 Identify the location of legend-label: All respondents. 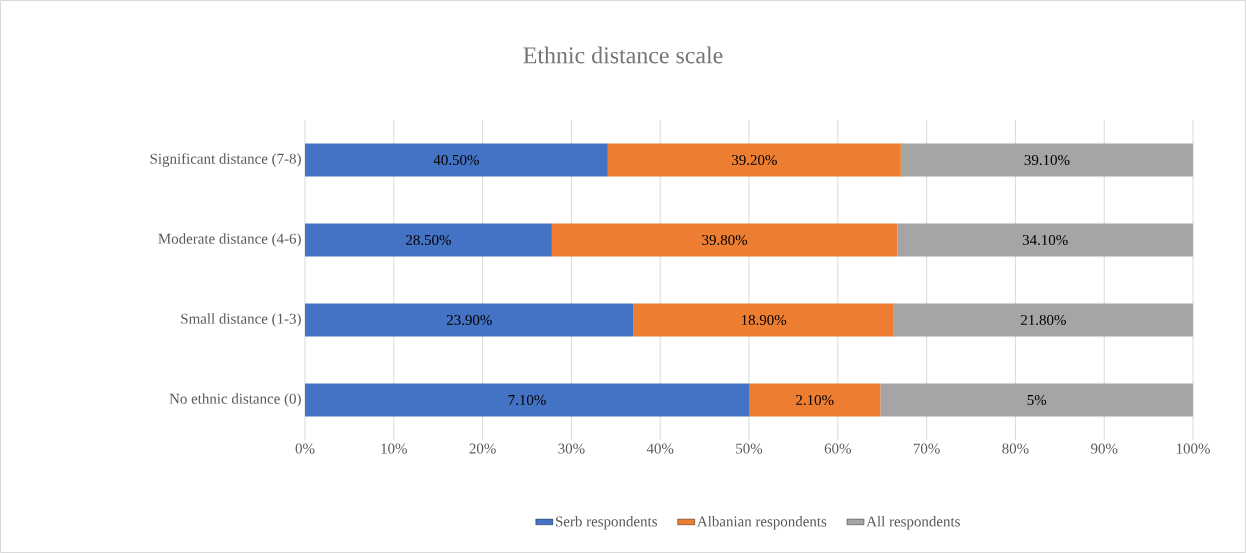
(913, 523).